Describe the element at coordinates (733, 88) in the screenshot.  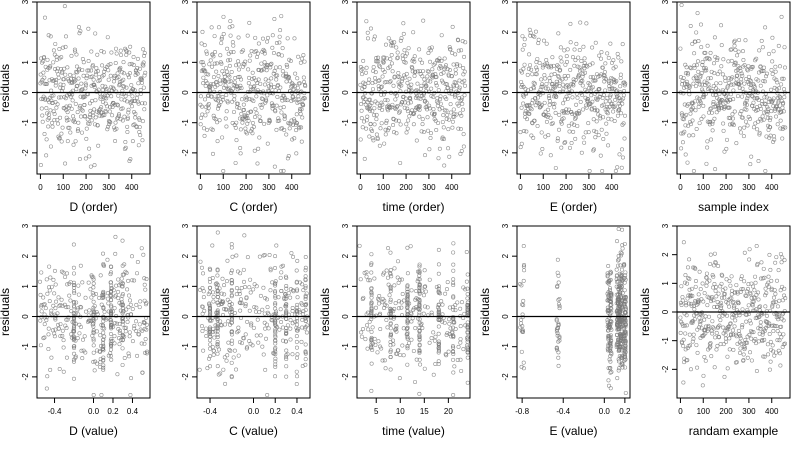
I see `plot-frame` at that location.